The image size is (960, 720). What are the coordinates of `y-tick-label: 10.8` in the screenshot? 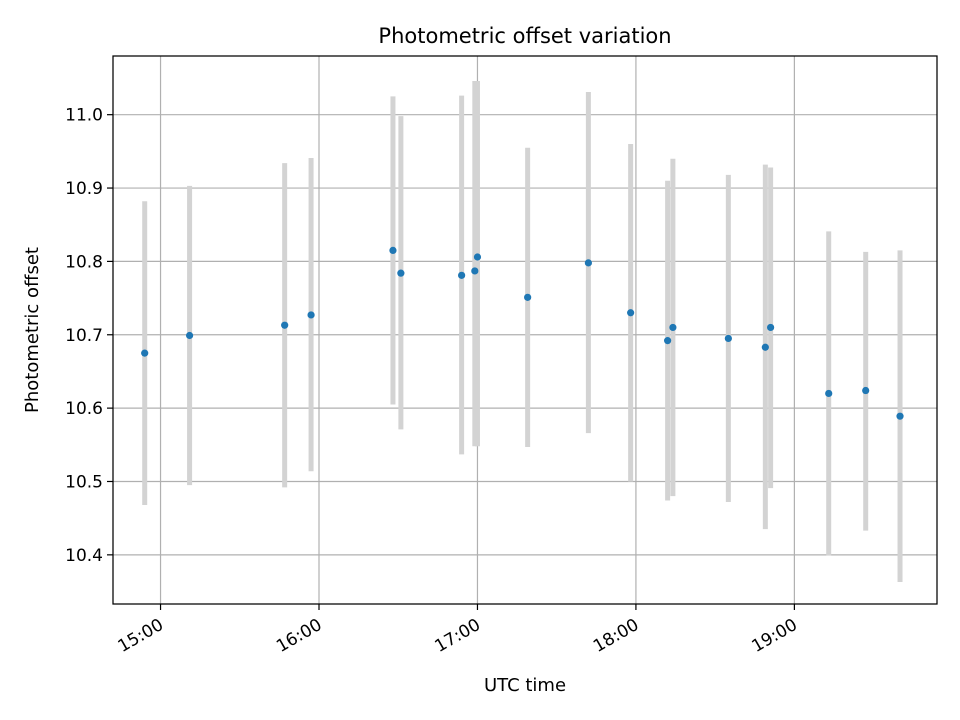 It's located at (84, 262).